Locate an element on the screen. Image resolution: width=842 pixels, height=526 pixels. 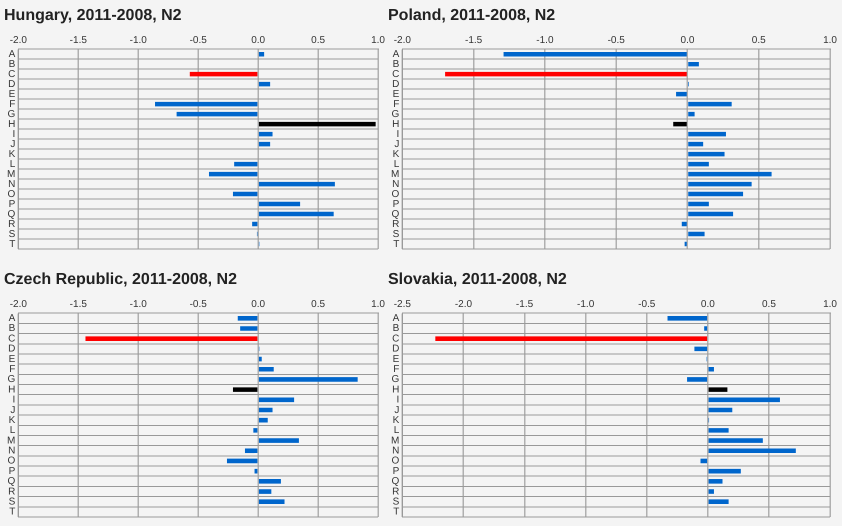
y-tick-label: O is located at coordinates (396, 194).